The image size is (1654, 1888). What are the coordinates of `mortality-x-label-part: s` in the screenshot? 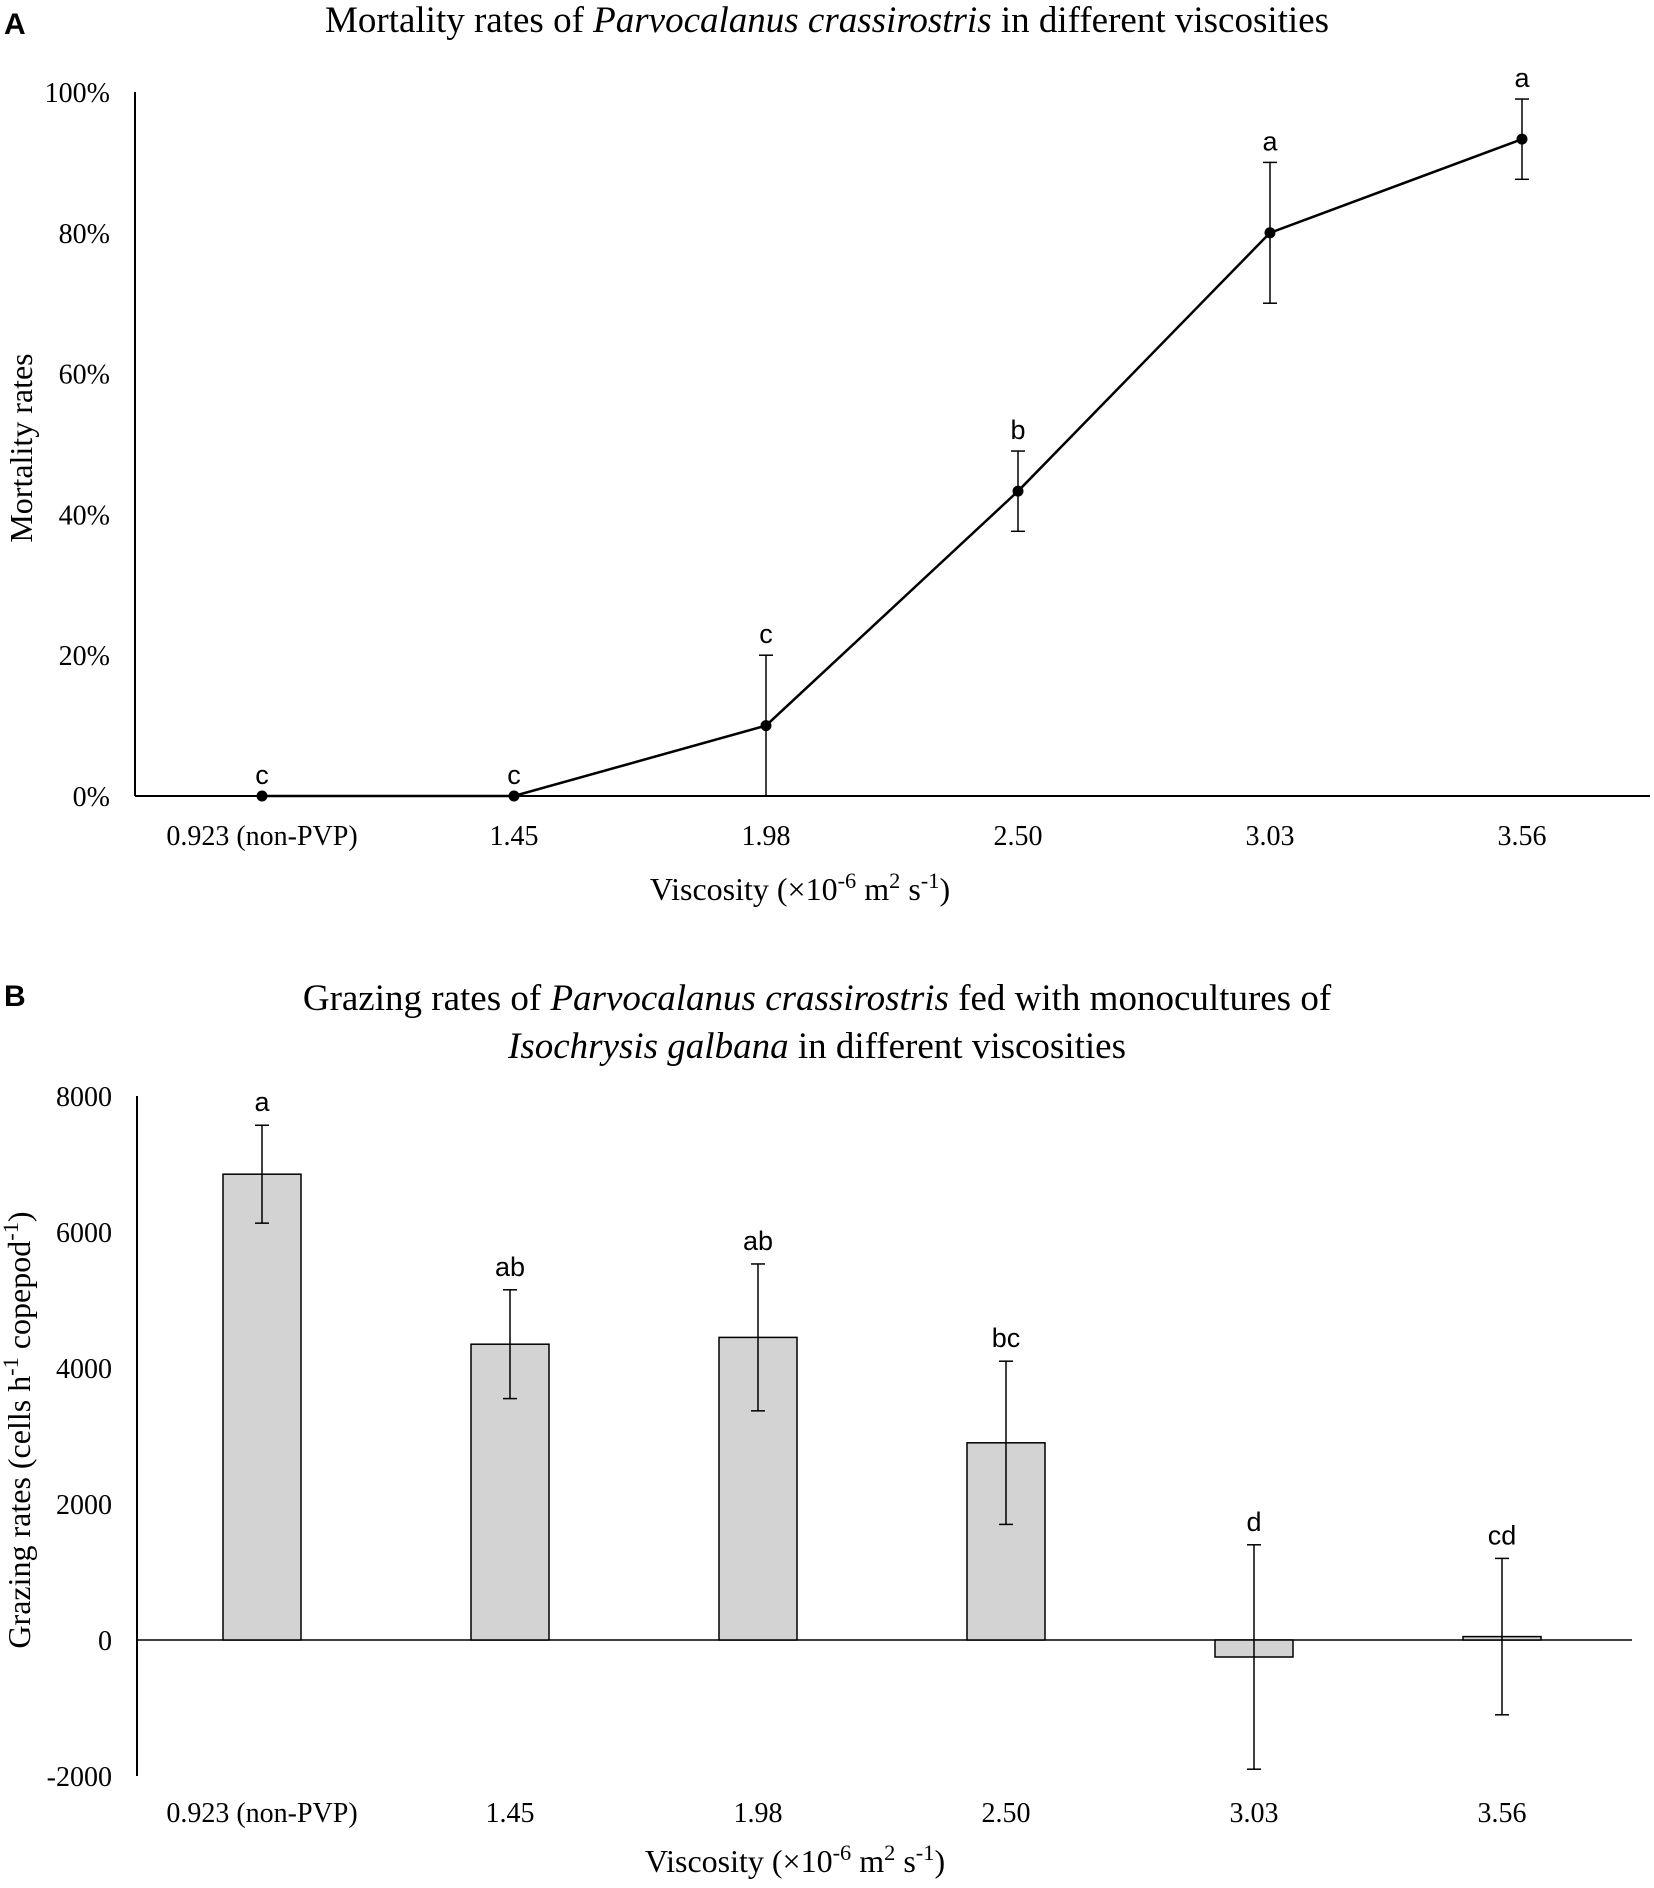 It's located at (910, 889).